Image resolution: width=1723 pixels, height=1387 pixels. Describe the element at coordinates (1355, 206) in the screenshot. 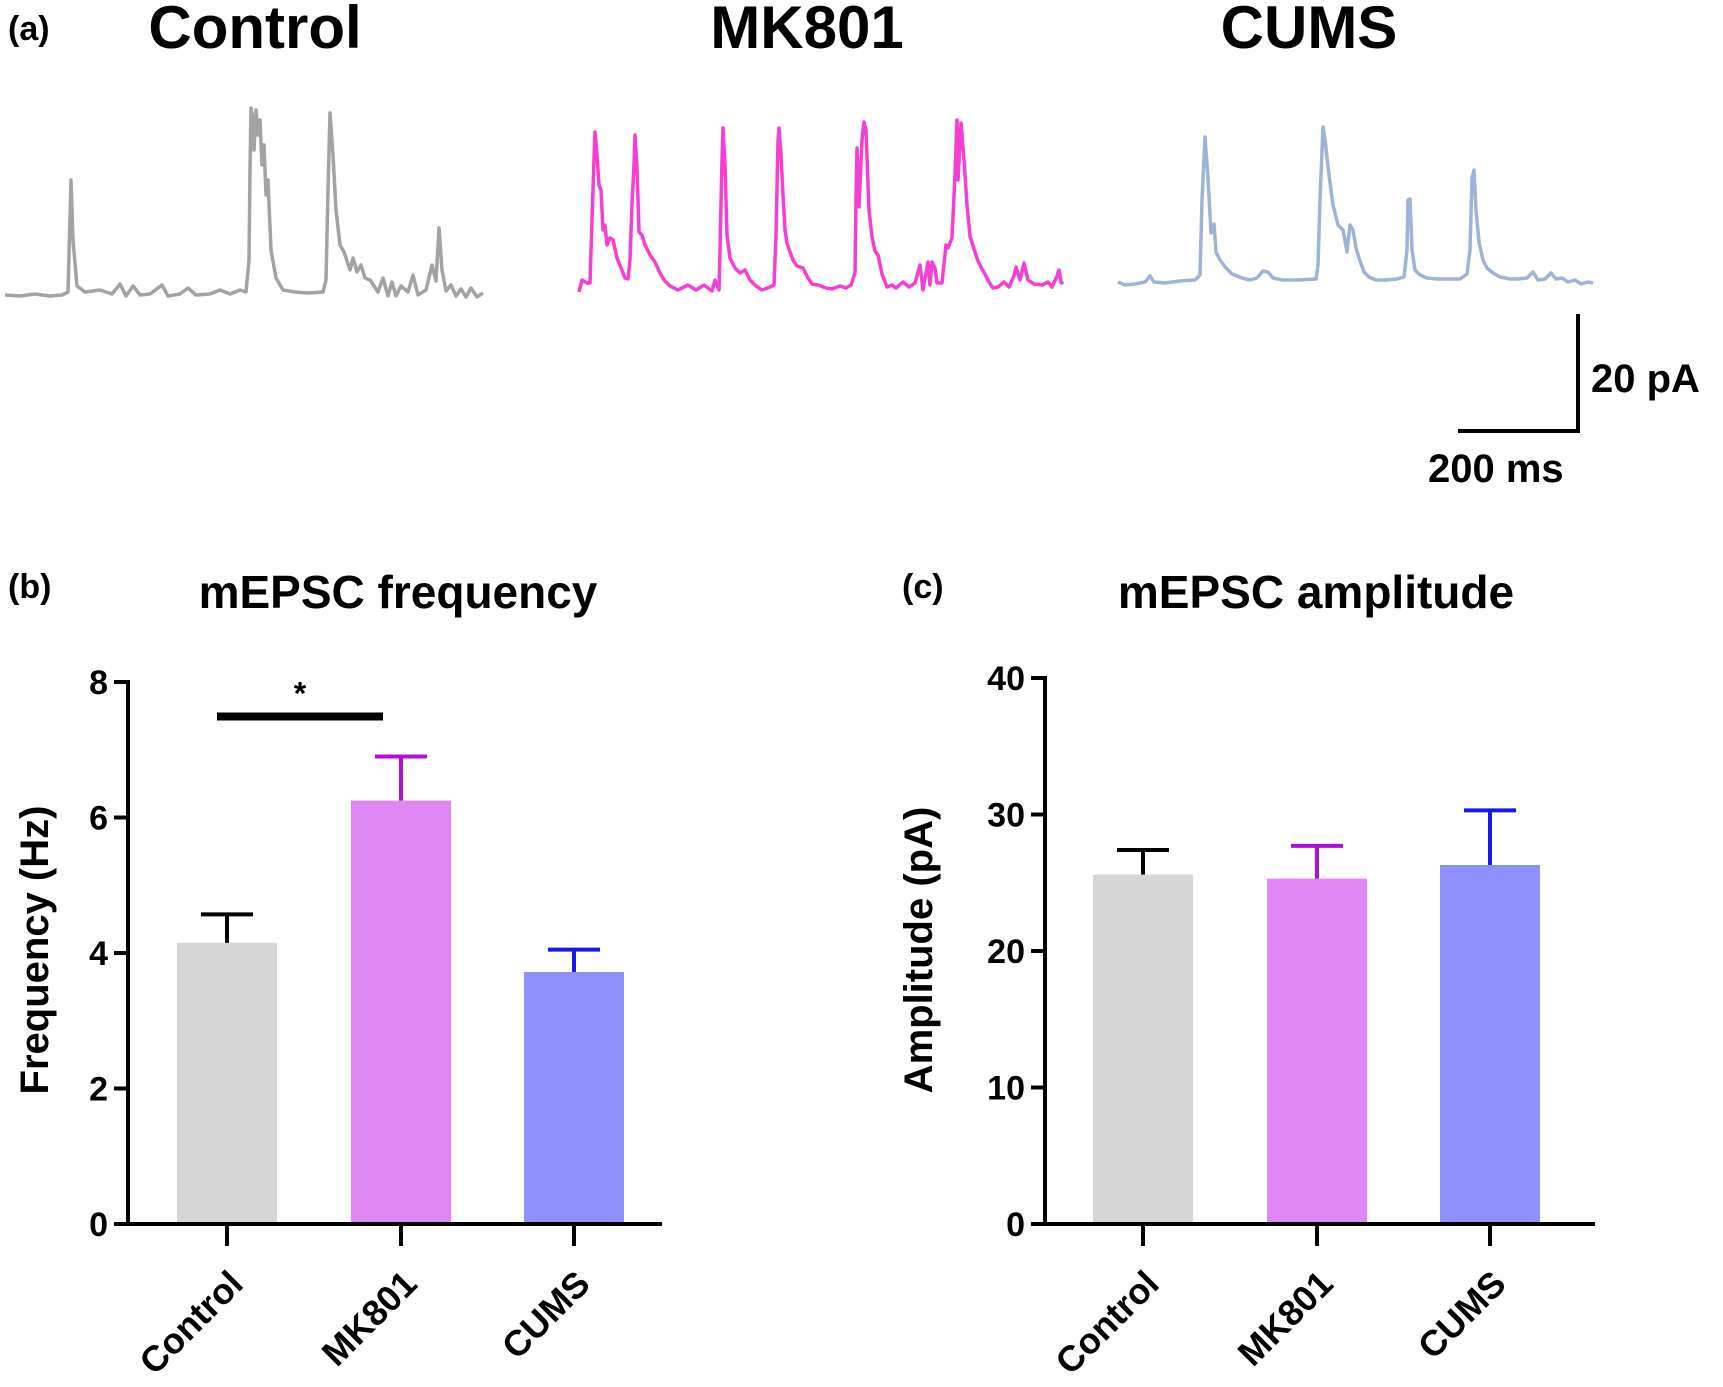

I see `trace-cums` at that location.